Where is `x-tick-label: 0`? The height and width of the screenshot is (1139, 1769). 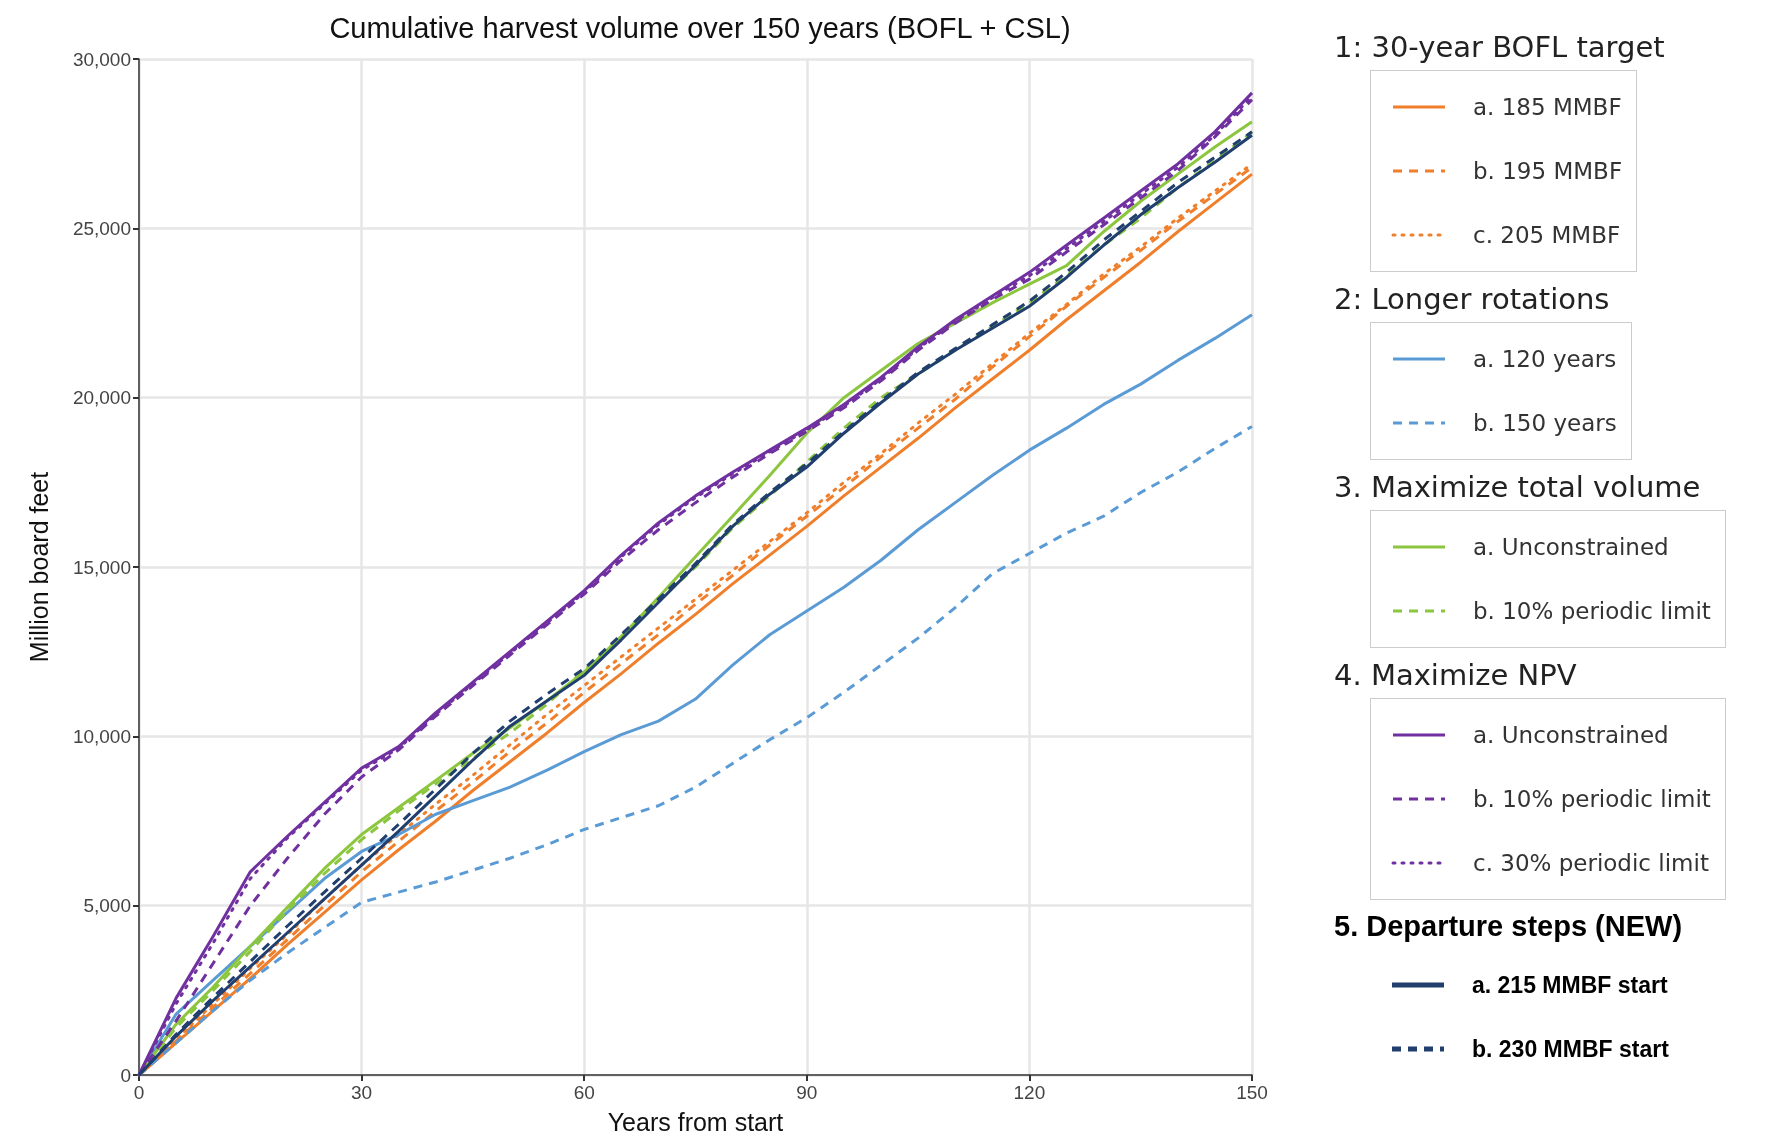 x-tick-label: 0 is located at coordinates (139, 1092).